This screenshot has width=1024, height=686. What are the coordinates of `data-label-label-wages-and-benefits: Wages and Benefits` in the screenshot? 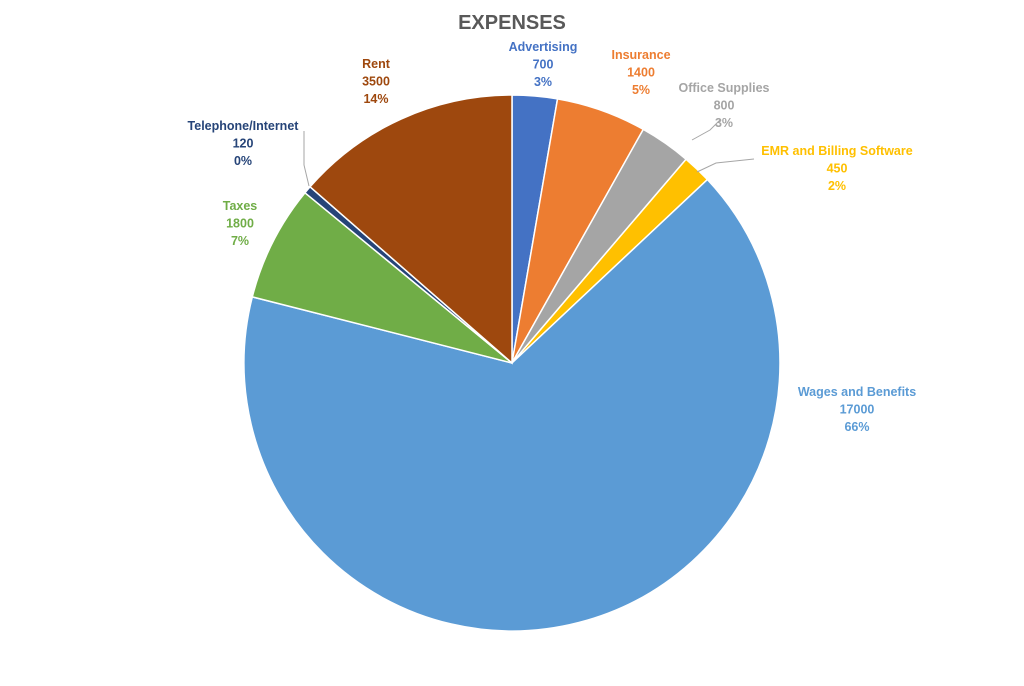 It's located at (857, 392).